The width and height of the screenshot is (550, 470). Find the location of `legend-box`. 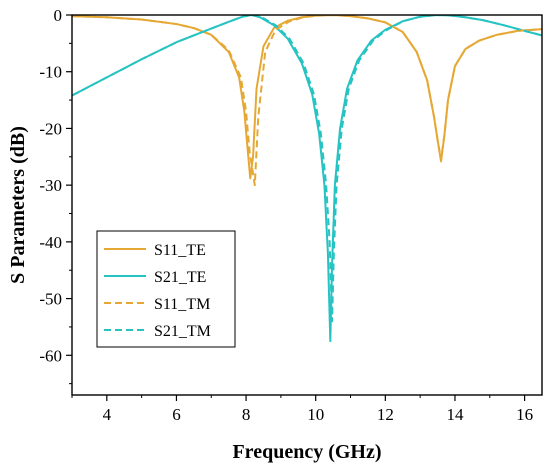

legend-box is located at coordinates (166, 289).